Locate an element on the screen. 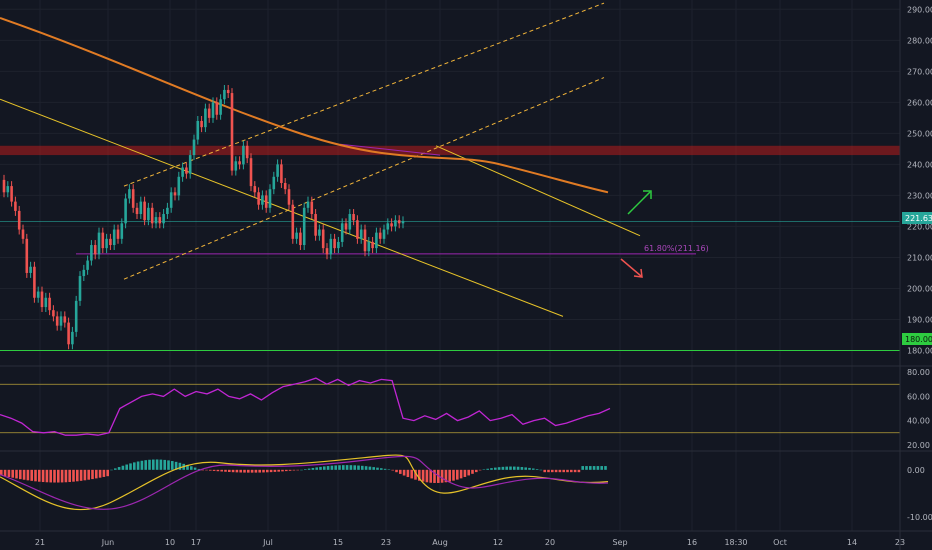  rsi-line is located at coordinates (305, 406).